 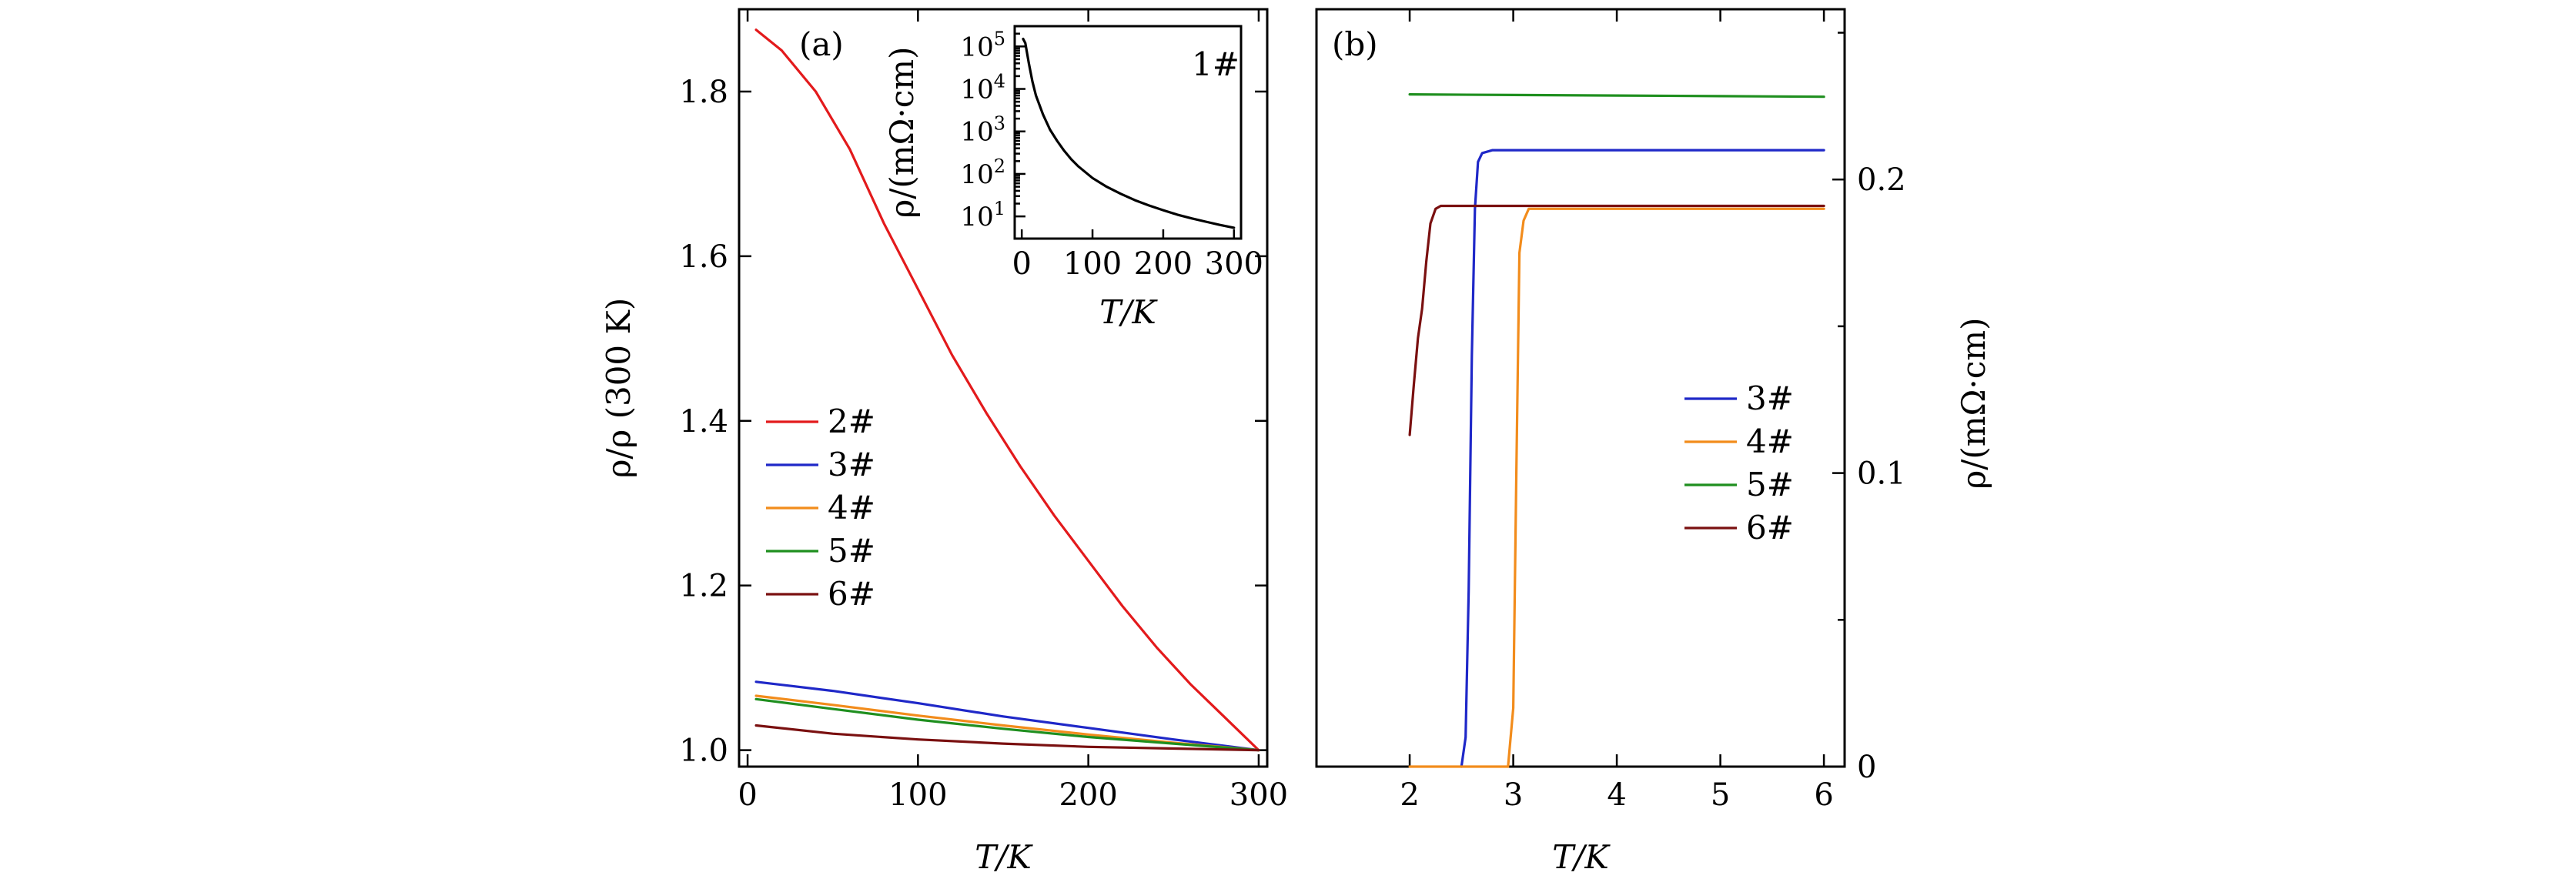 I want to click on panel-a-legend: 2# 3# 4# 5# 6#, so click(x=821, y=508).